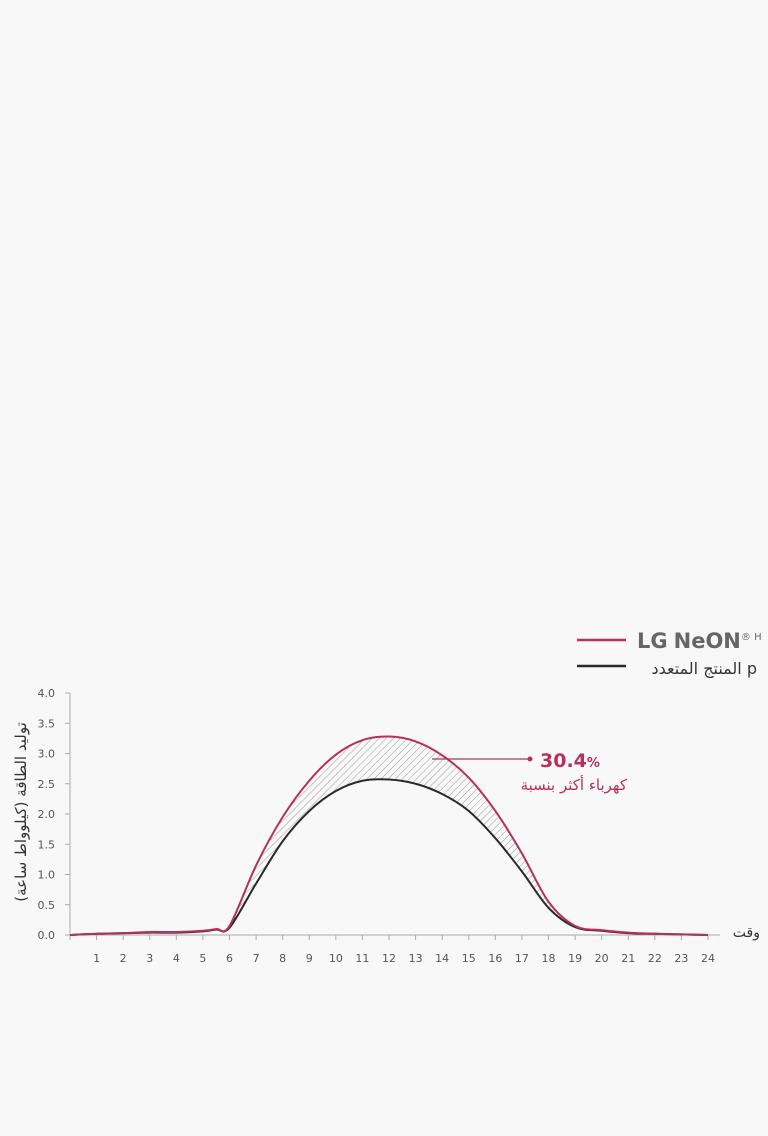 The width and height of the screenshot is (768, 1136). What do you see at coordinates (416, 958) in the screenshot?
I see `x-tick-label: 13` at bounding box center [416, 958].